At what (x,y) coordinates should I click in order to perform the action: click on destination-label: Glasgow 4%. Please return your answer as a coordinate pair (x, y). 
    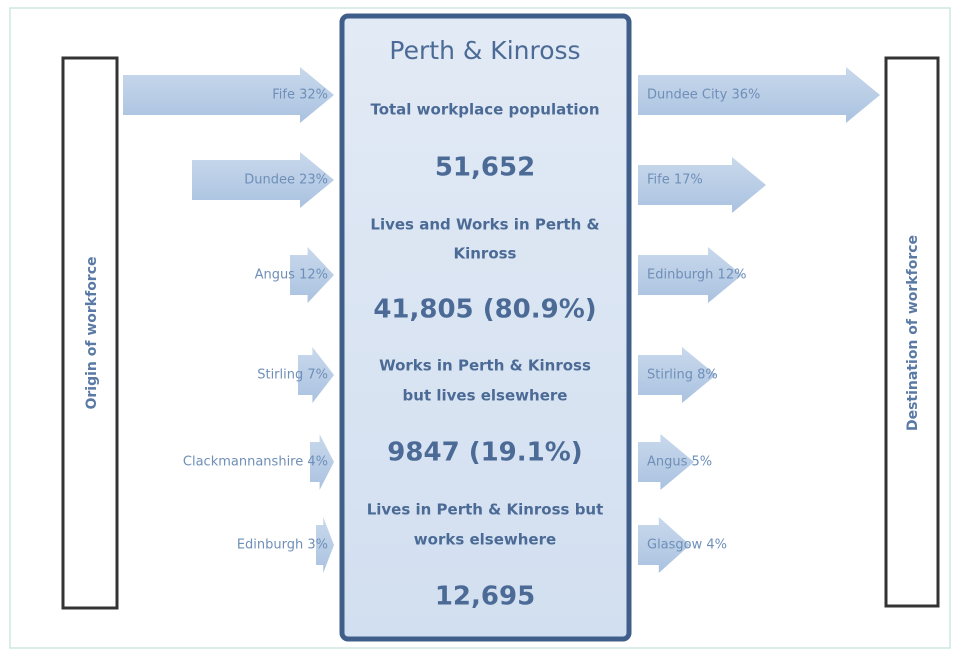
    Looking at the image, I should click on (687, 545).